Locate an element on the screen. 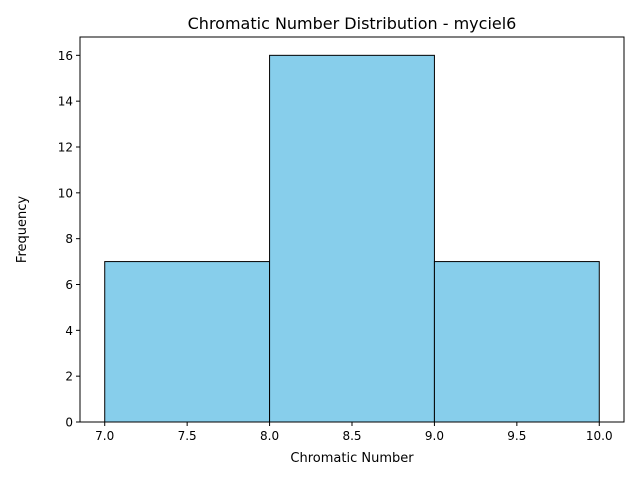 The height and width of the screenshot is (484, 640). x-tick-label: 9.5 is located at coordinates (516, 436).